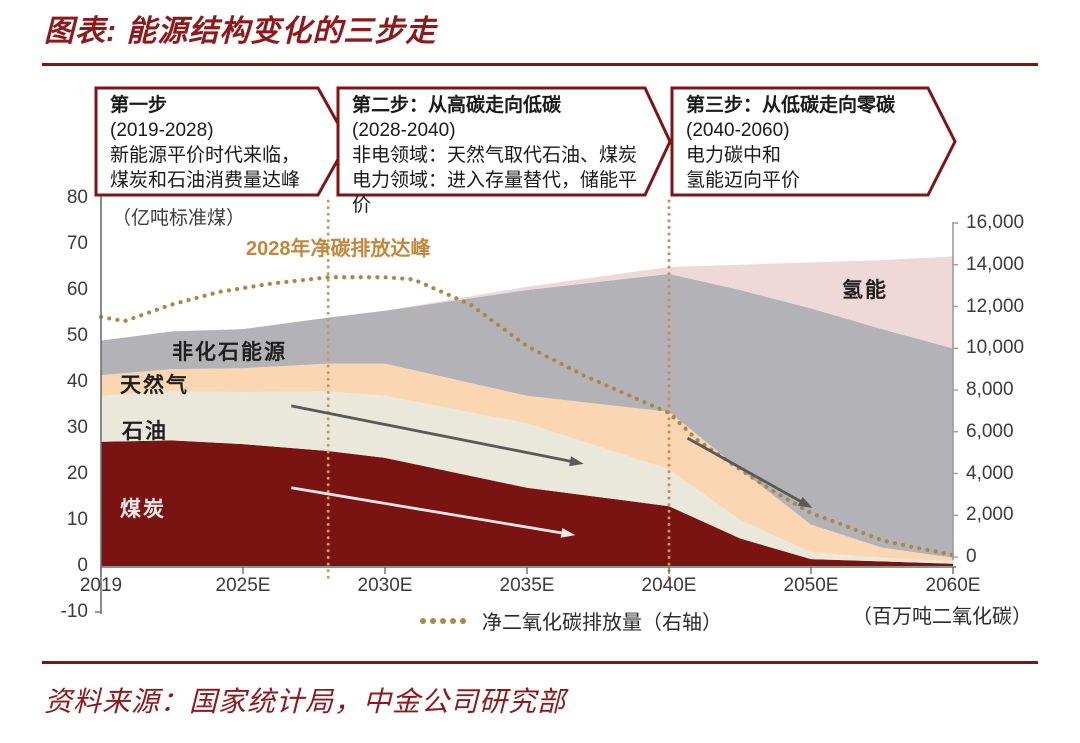 The width and height of the screenshot is (1080, 743). Describe the element at coordinates (457, 105) in the screenshot. I see `step-title: 第二步：从高碳走向低碳` at that location.